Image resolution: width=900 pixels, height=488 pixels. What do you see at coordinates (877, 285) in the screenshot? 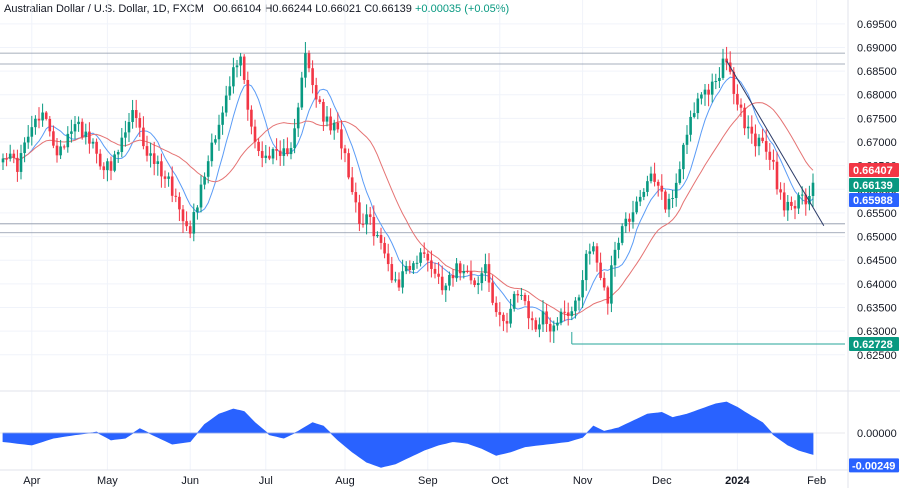
I see `price-tick-label: 0.64000` at bounding box center [877, 285].